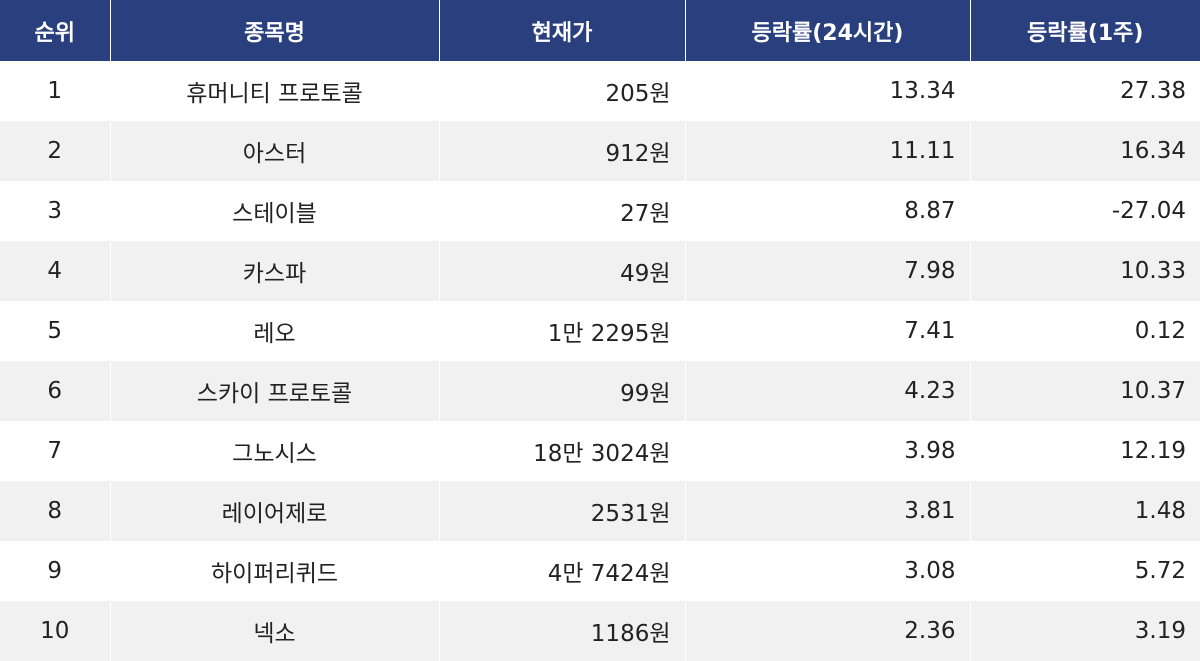 The image size is (1200, 661). I want to click on cell-change-24h: 4.23, so click(828, 391).